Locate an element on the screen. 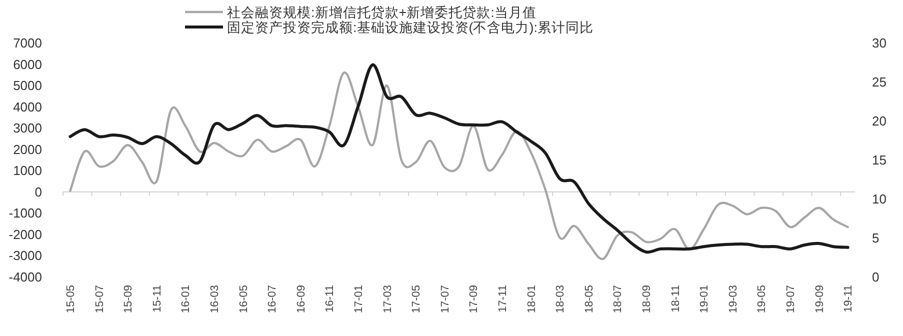 The height and width of the screenshot is (336, 903). y-tick-label: 3000 is located at coordinates (27, 128).